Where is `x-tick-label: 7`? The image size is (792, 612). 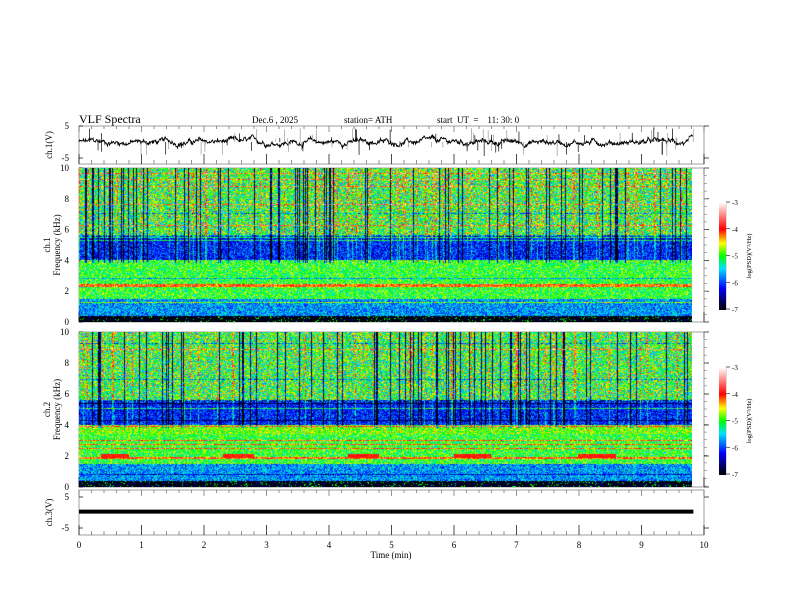 x-tick-label: 7 is located at coordinates (516, 545).